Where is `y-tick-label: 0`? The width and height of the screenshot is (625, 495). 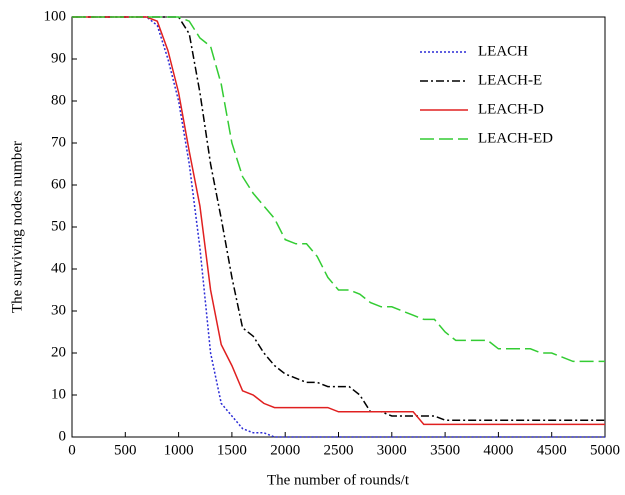
y-tick-label: 0 is located at coordinates (63, 436).